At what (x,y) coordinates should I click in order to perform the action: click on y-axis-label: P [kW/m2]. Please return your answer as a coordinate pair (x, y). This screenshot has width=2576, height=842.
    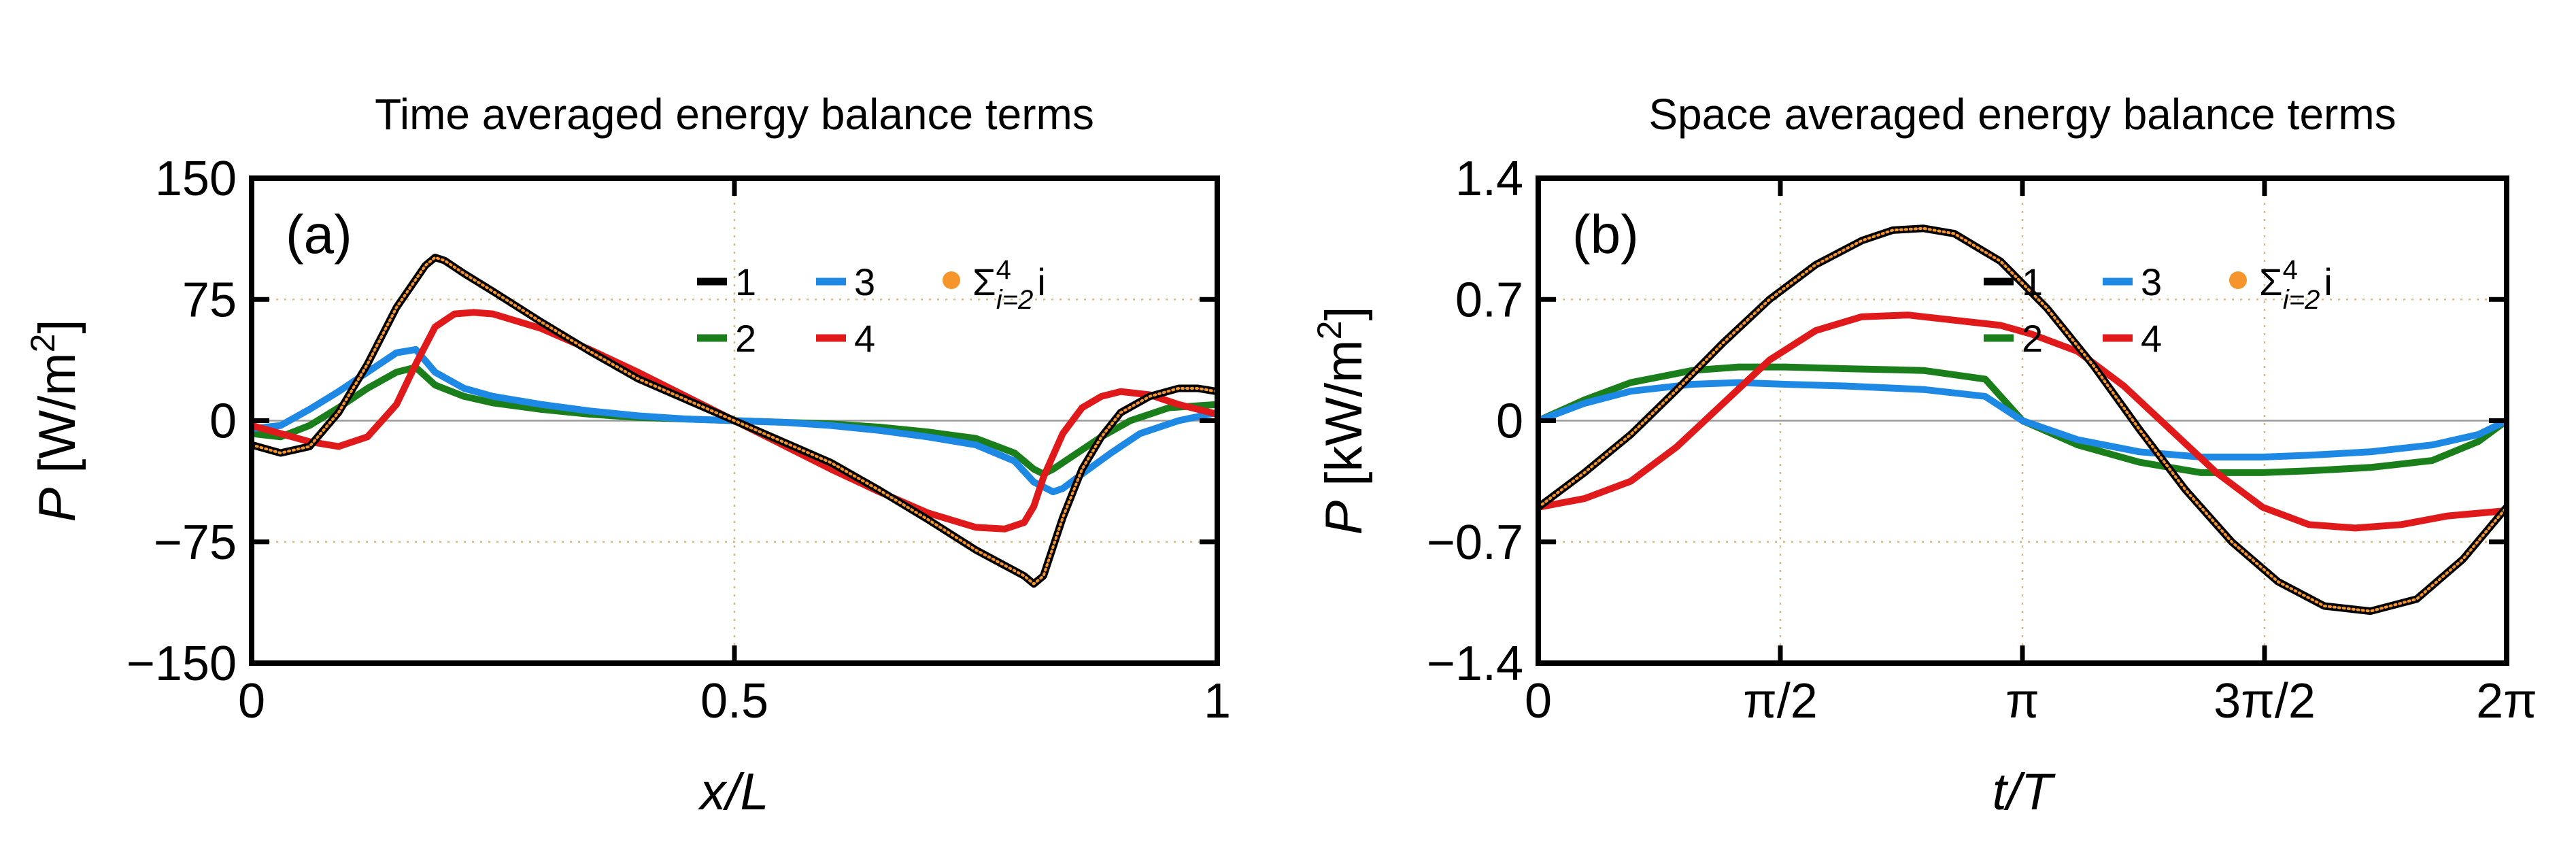
    Looking at the image, I should click on (1341, 421).